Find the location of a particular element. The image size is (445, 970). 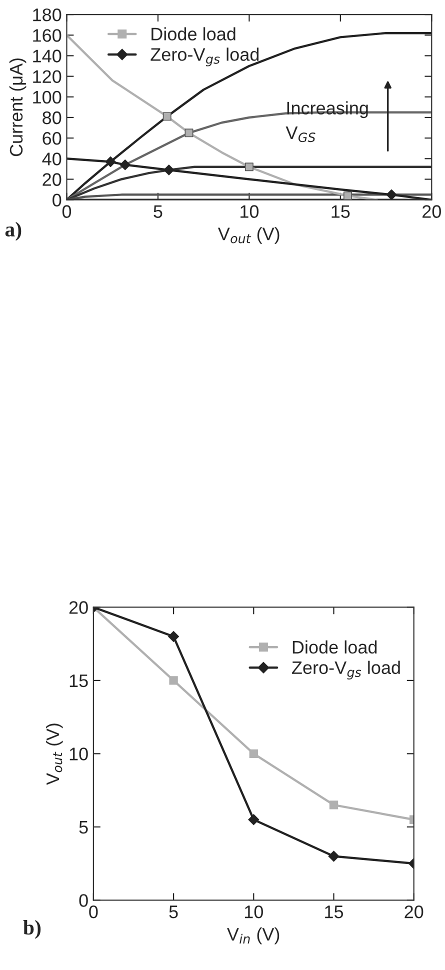

y-tick-label: 180 is located at coordinates (47, 15).